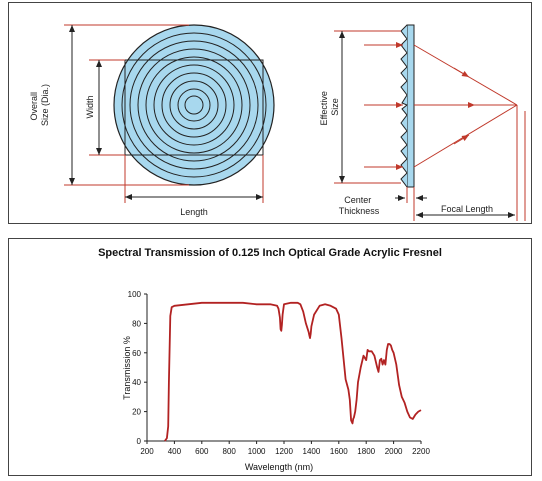  Describe the element at coordinates (467, 209) in the screenshot. I see `focal-length-label: Focal Length` at that location.